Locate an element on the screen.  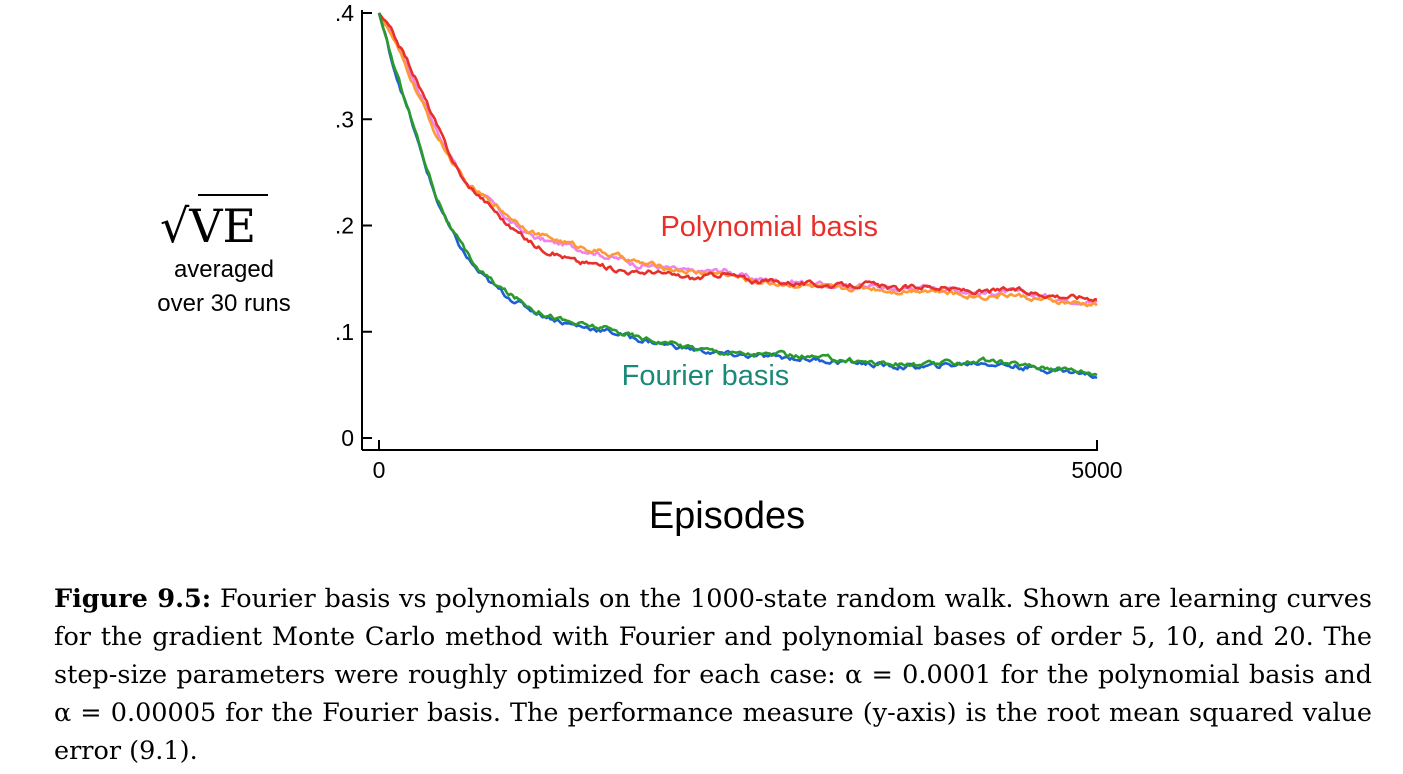
figure-label: Figure 9.5: is located at coordinates (133, 599).